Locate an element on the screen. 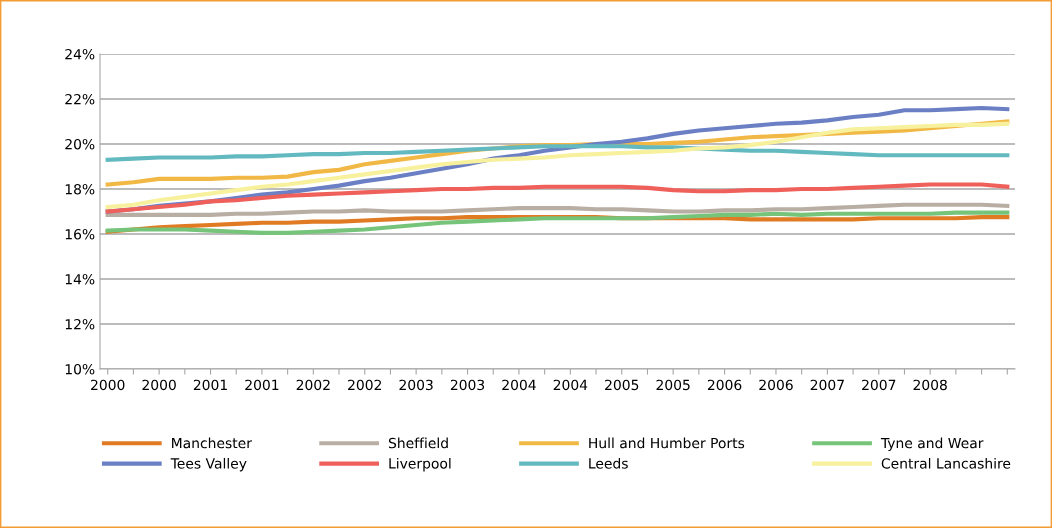 The height and width of the screenshot is (528, 1052). legend-label: Tees Valley is located at coordinates (208, 464).